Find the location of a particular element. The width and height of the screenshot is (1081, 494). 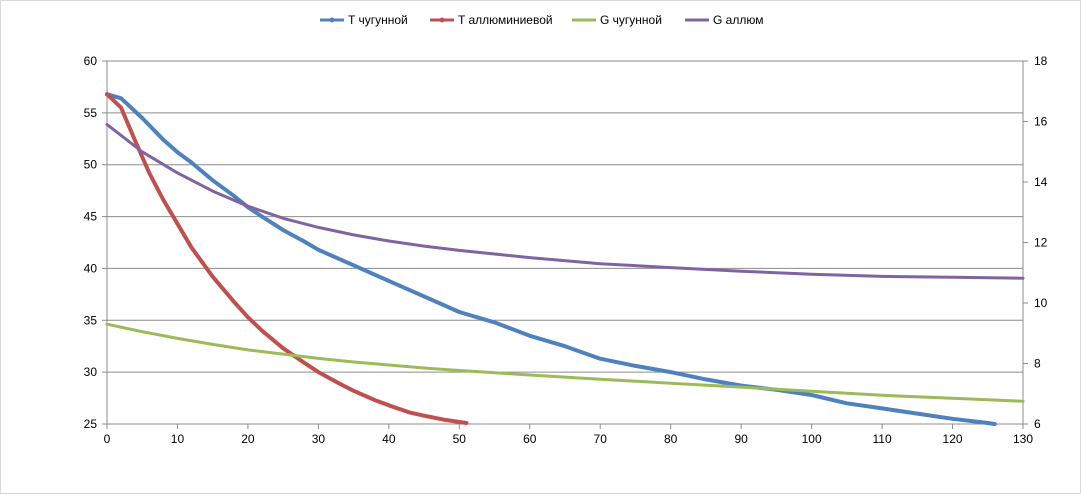

y-tick-label: 40 is located at coordinates (91, 268).